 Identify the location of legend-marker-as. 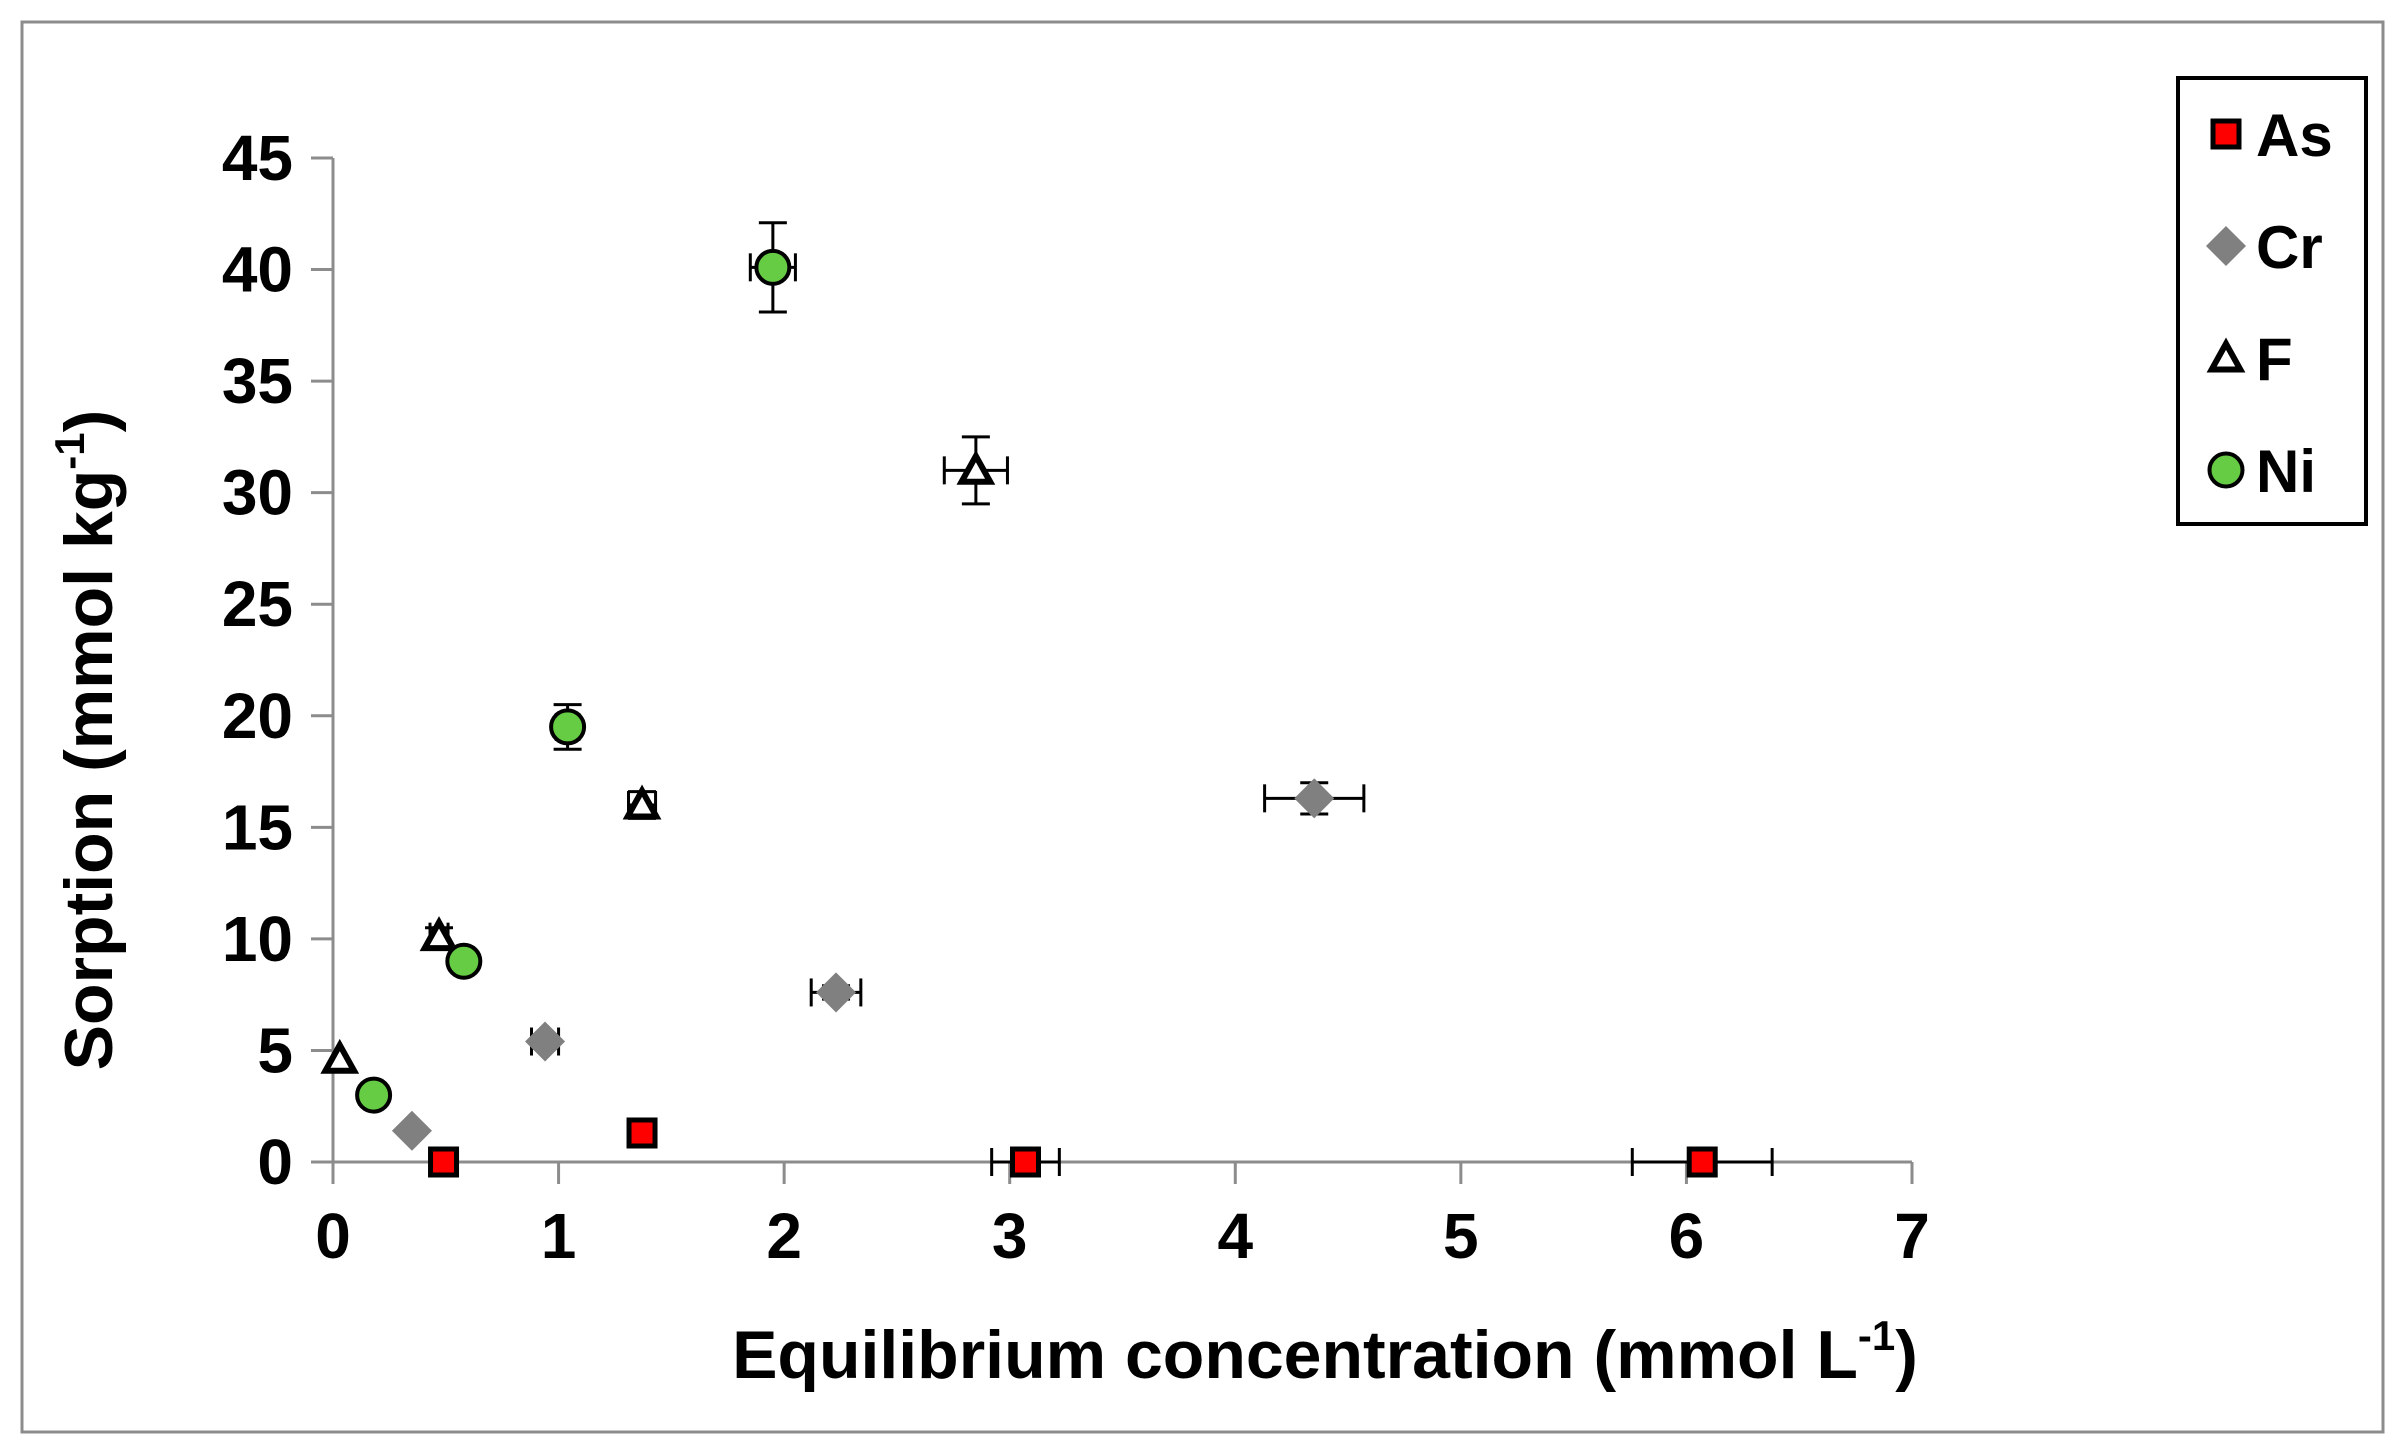
(2226, 134).